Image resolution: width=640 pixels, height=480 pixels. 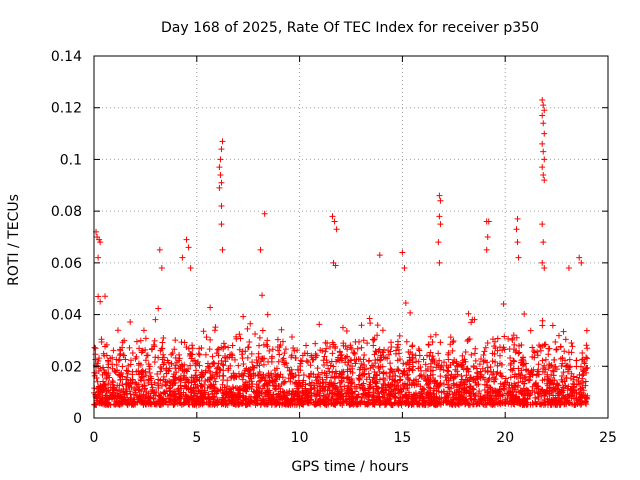 I want to click on y-tick-label: 0.04, so click(x=66, y=316).